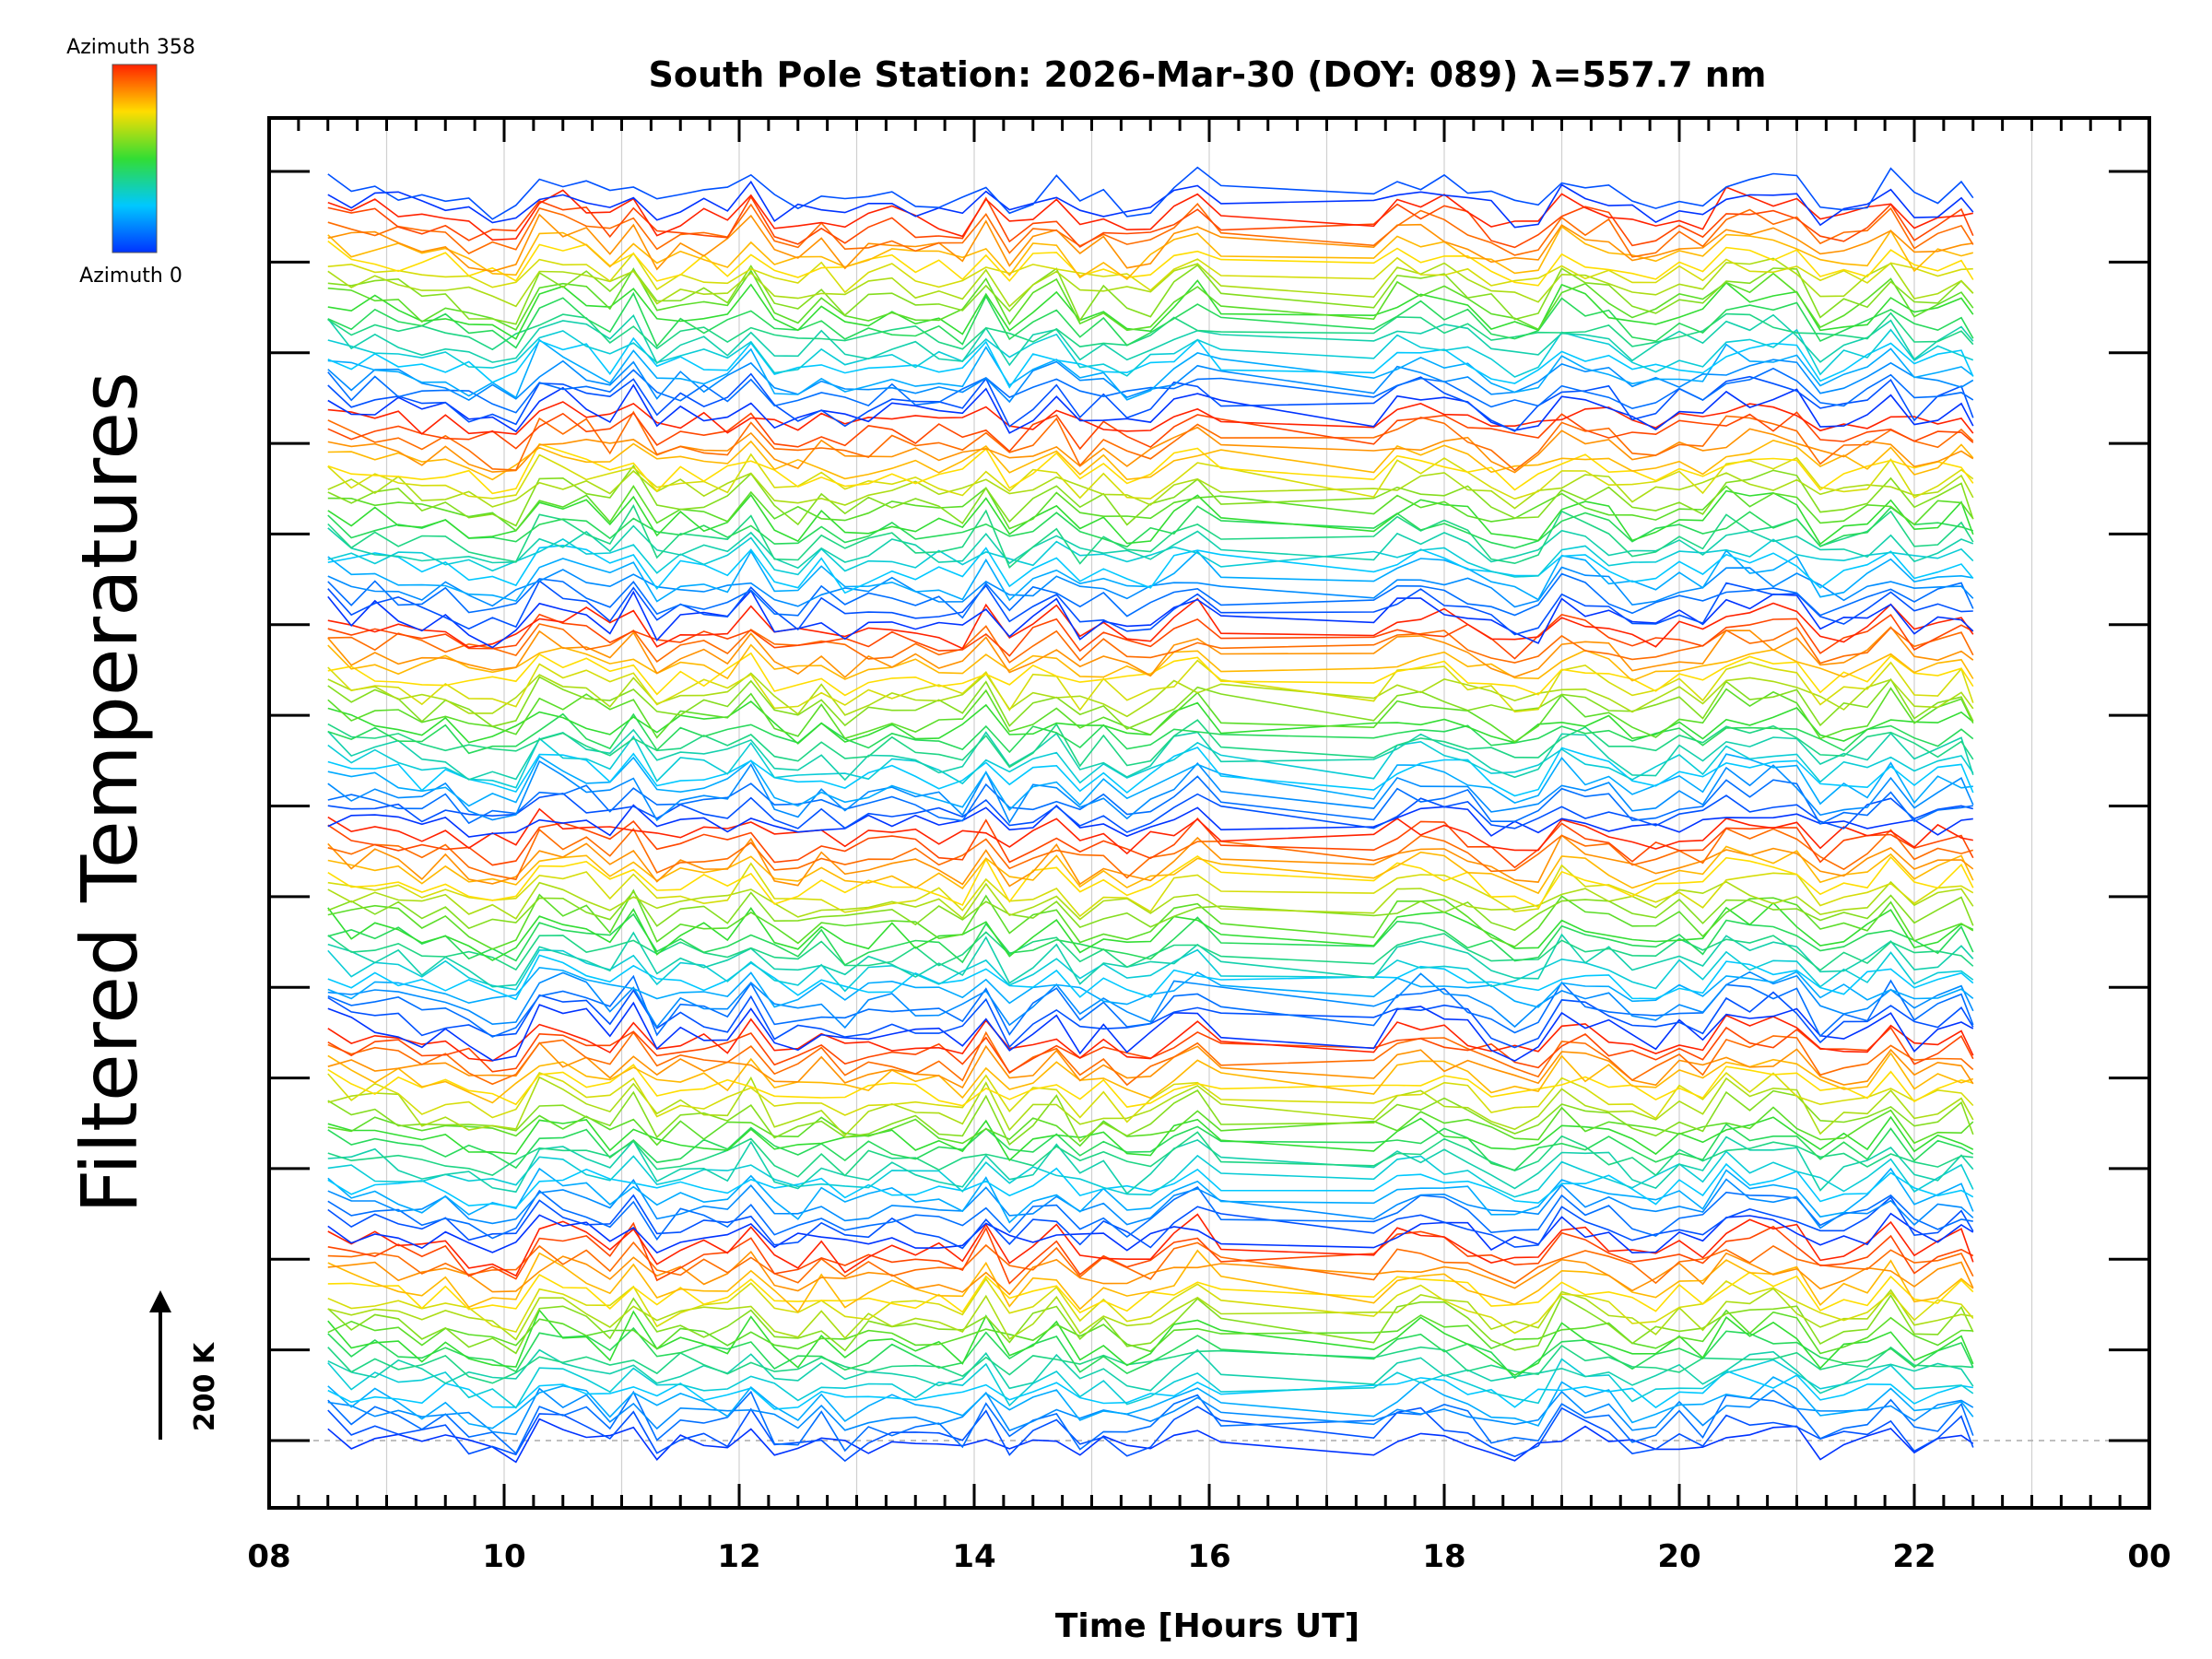 This screenshot has width=2212, height=1659. Describe the element at coordinates (160, 1301) in the screenshot. I see `scale-arrow-head-icon` at that location.